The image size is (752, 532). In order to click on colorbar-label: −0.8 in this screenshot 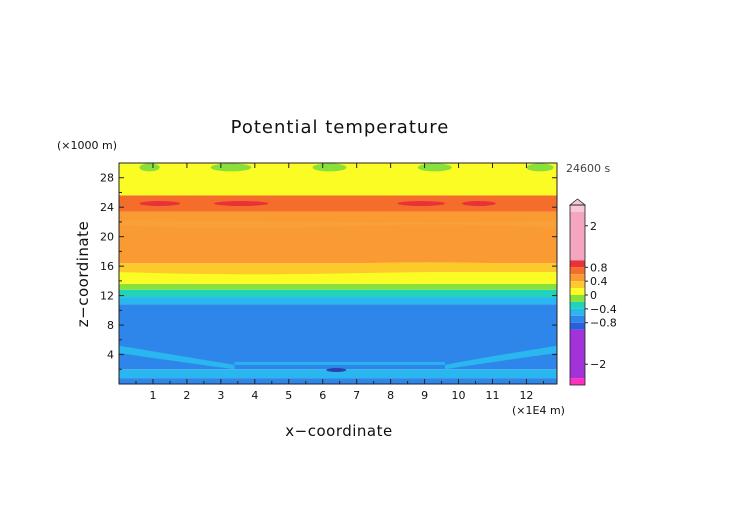, I will do `click(603, 323)`.